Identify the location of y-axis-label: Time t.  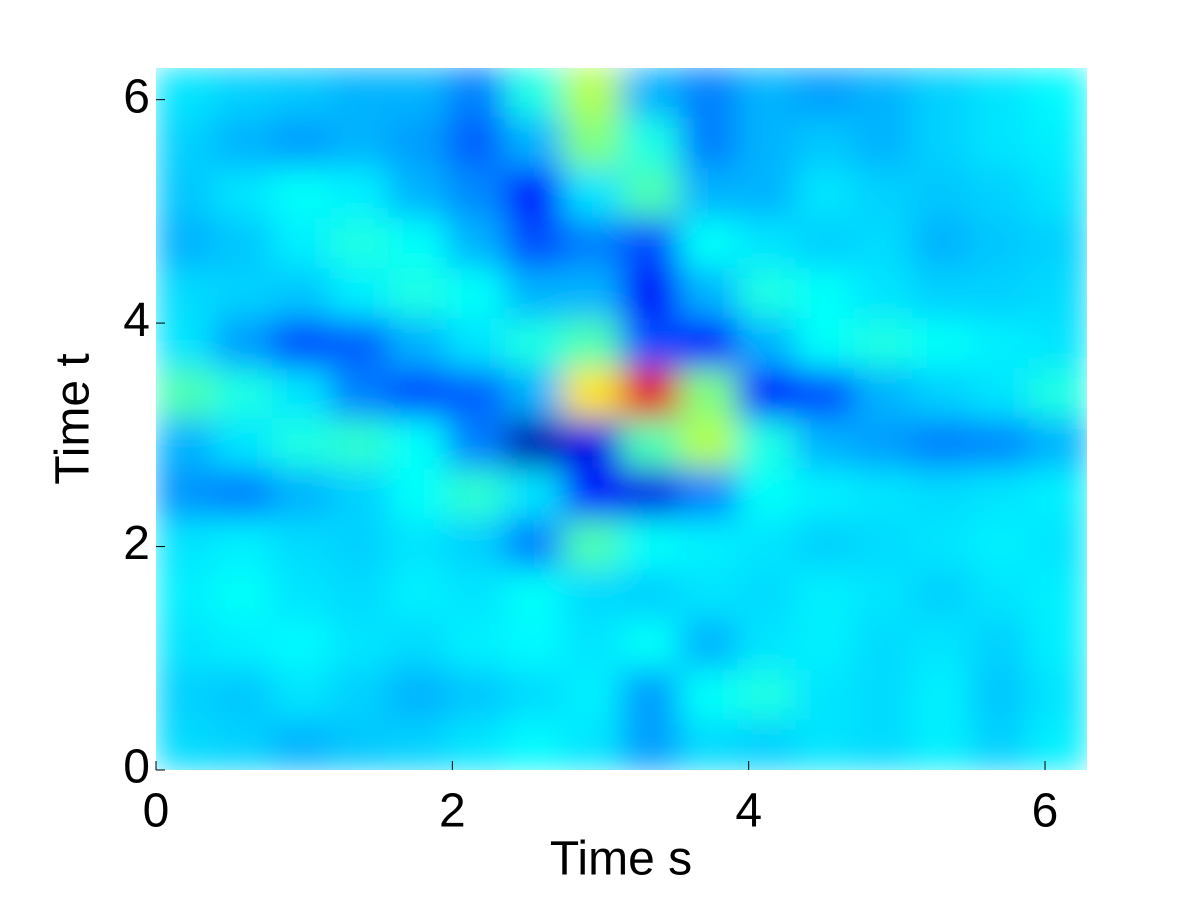
(73, 419).